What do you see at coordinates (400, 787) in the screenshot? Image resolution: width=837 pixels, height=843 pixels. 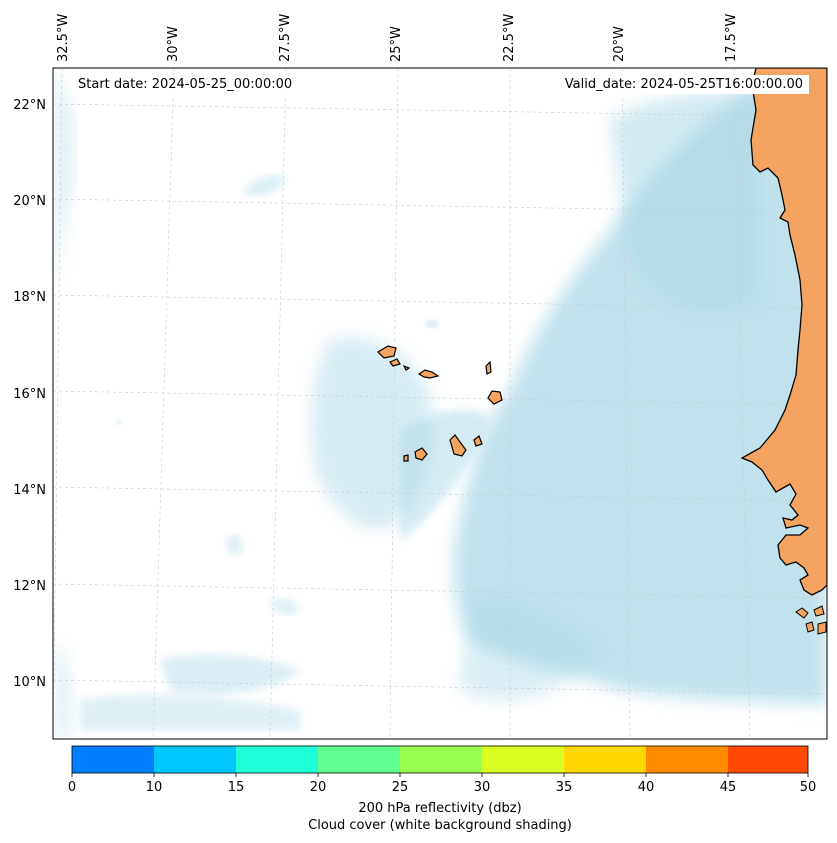 I see `colorbar-tick-label: 25` at bounding box center [400, 787].